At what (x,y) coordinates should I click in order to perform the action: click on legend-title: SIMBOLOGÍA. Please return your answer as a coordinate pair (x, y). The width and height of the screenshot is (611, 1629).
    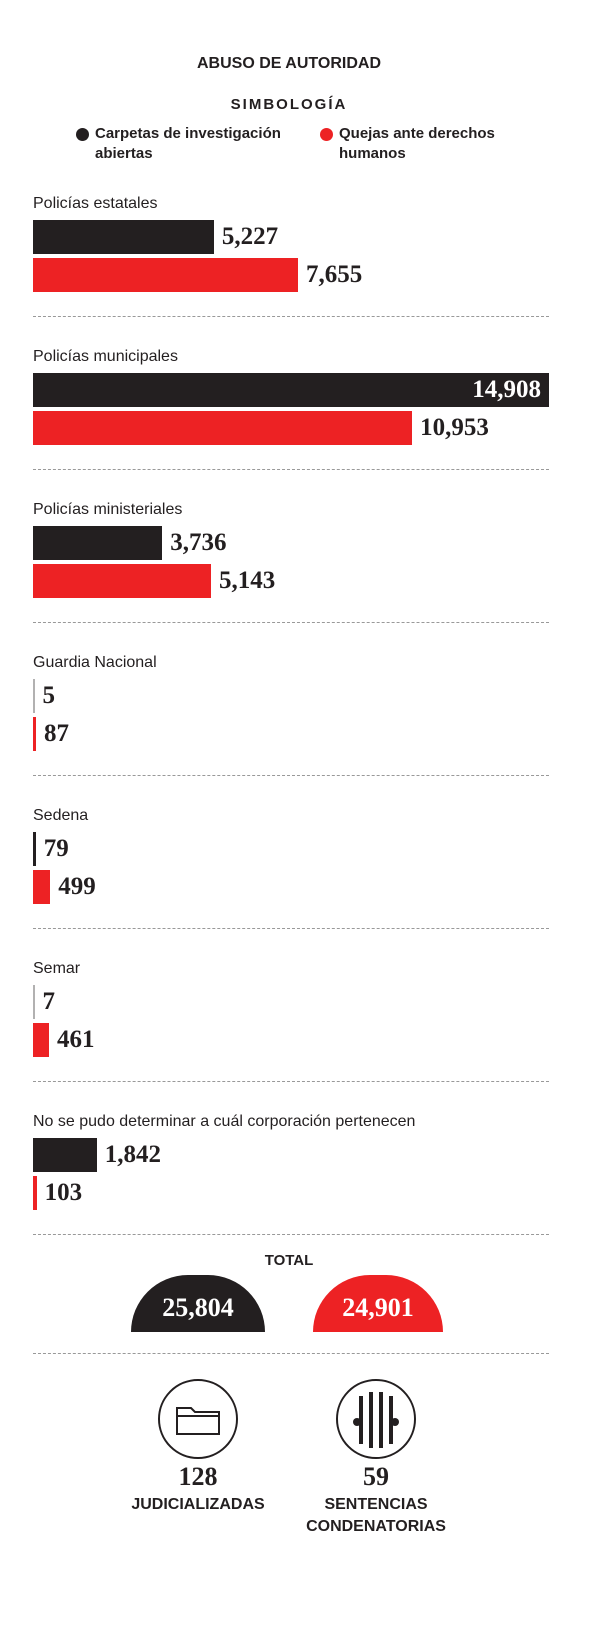
    Looking at the image, I should click on (289, 104).